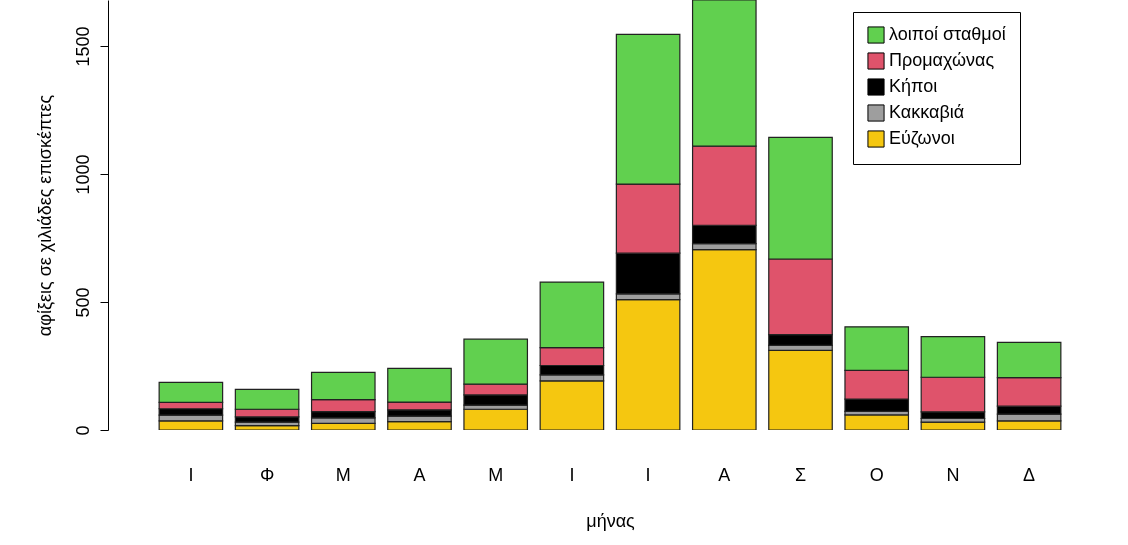  I want to click on legend-label: Προμαχώνας, so click(942, 60).